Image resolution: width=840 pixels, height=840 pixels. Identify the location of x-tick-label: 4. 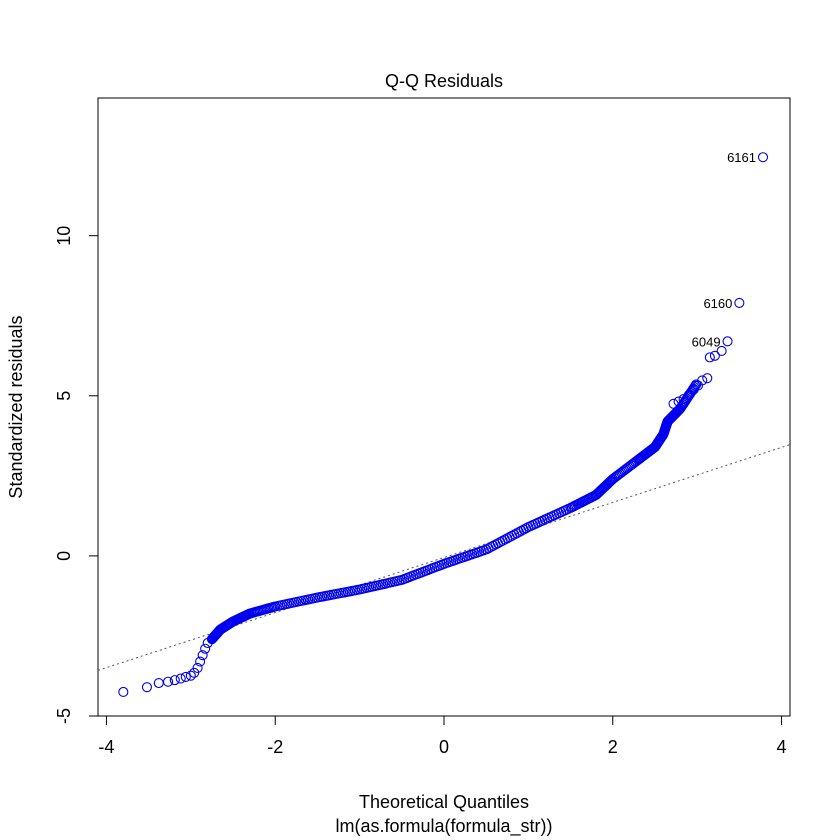
(782, 747).